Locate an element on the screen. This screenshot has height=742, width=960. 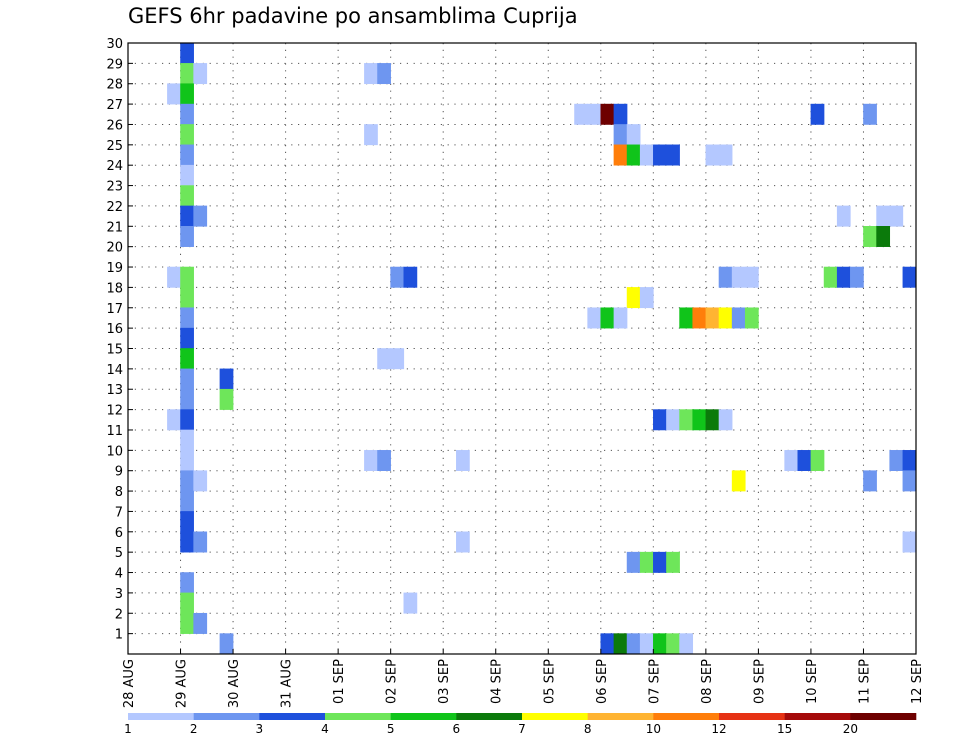
y-tick-label: 19 is located at coordinates (114, 268).